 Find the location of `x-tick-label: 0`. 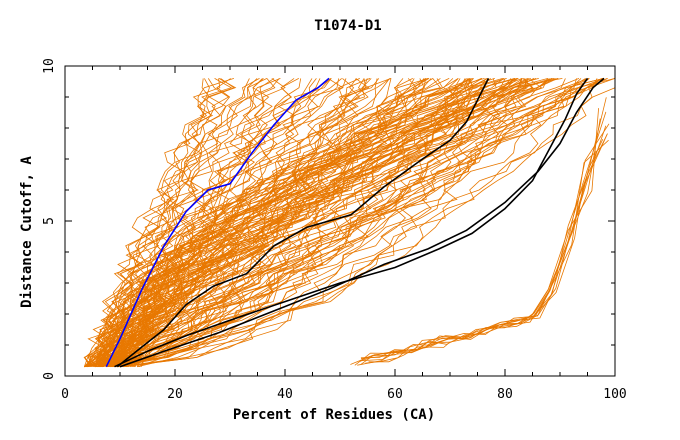

x-tick-label: 0 is located at coordinates (65, 394).